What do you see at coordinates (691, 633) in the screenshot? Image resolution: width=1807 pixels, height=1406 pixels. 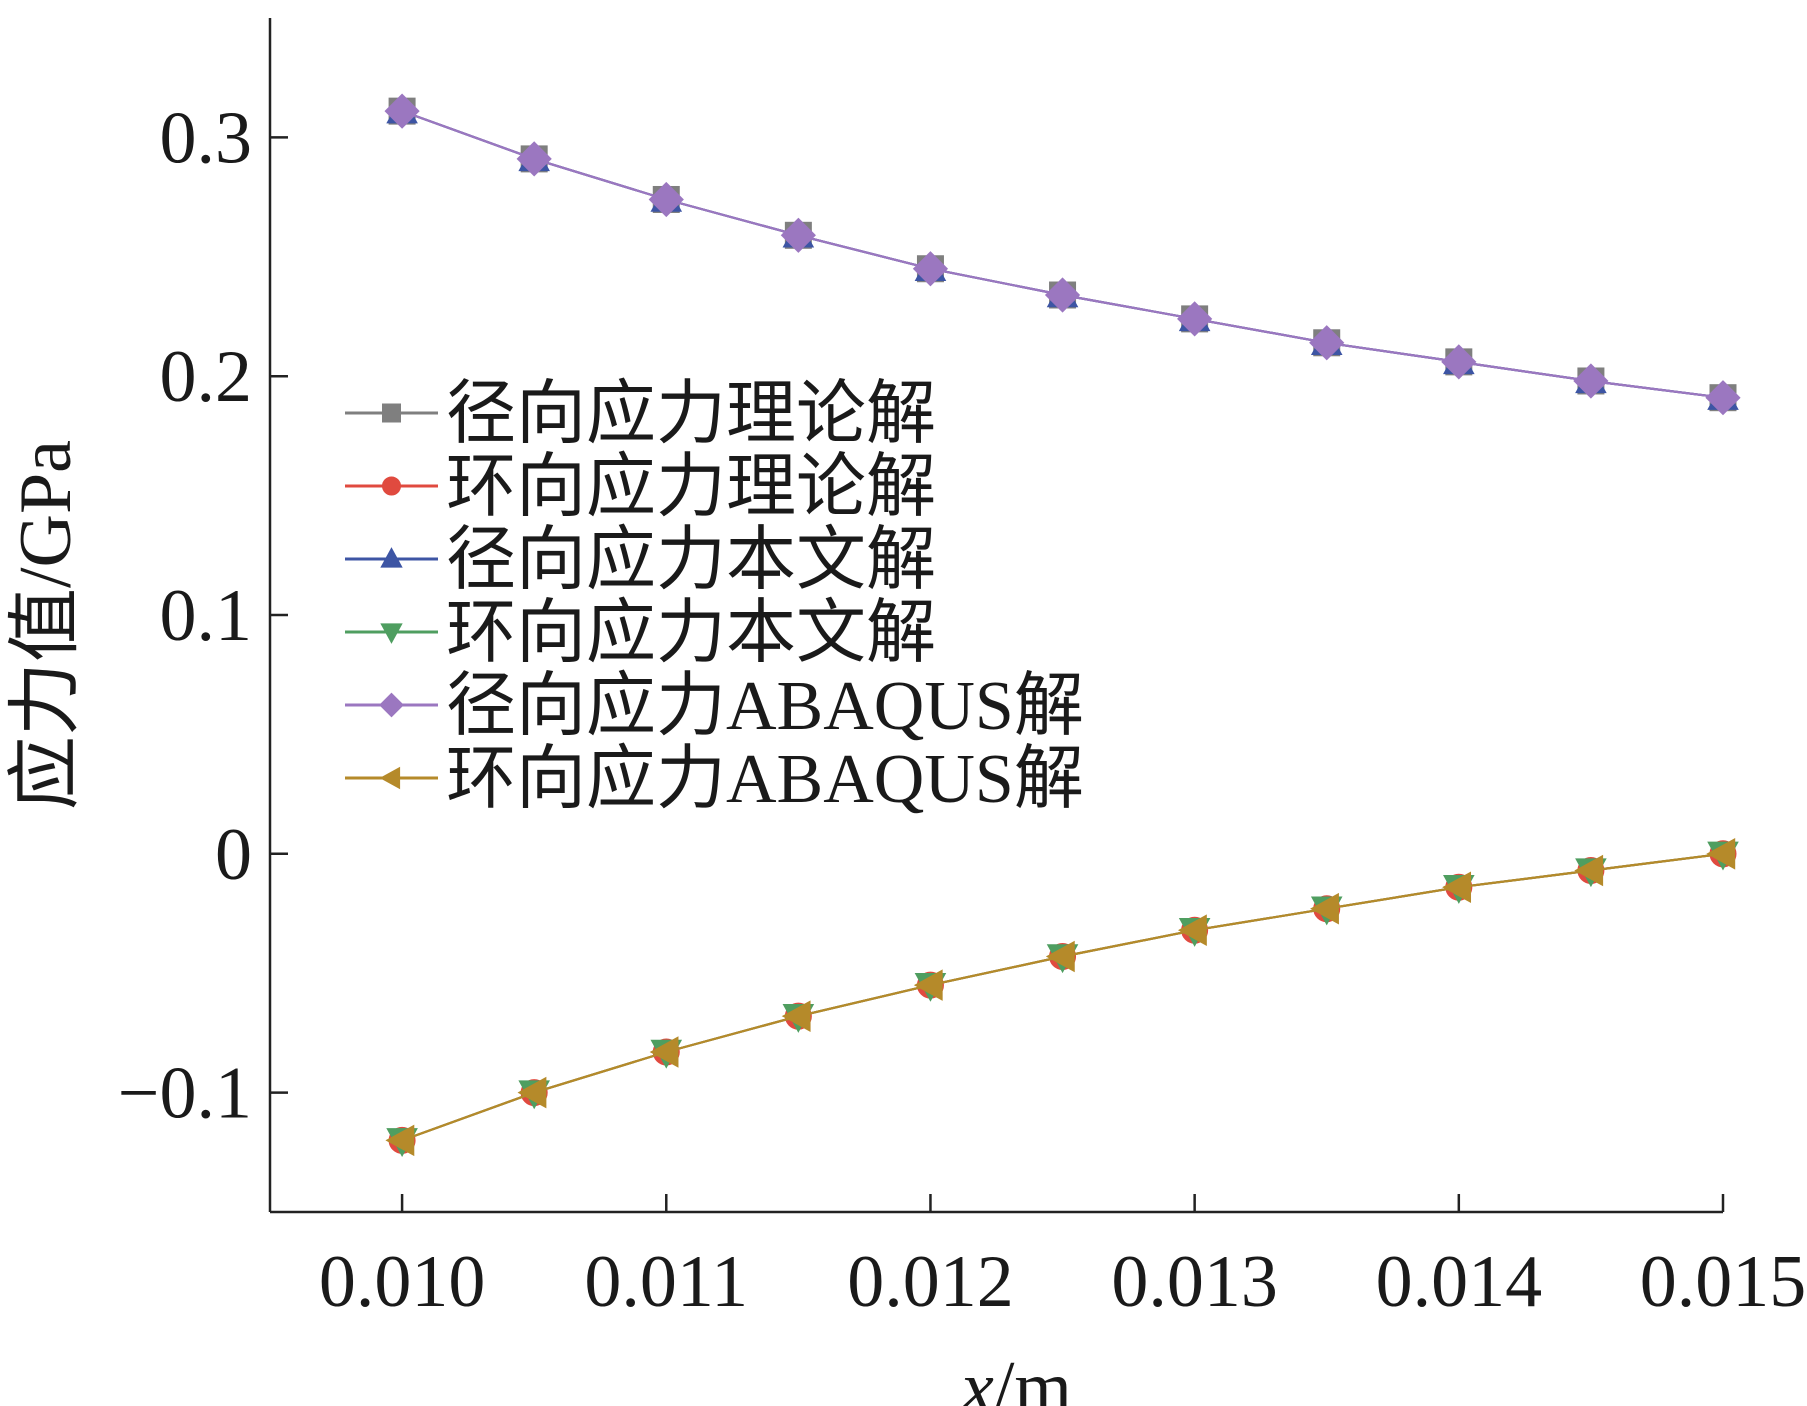 I see `legend-label: 环向应力本文解` at bounding box center [691, 633].